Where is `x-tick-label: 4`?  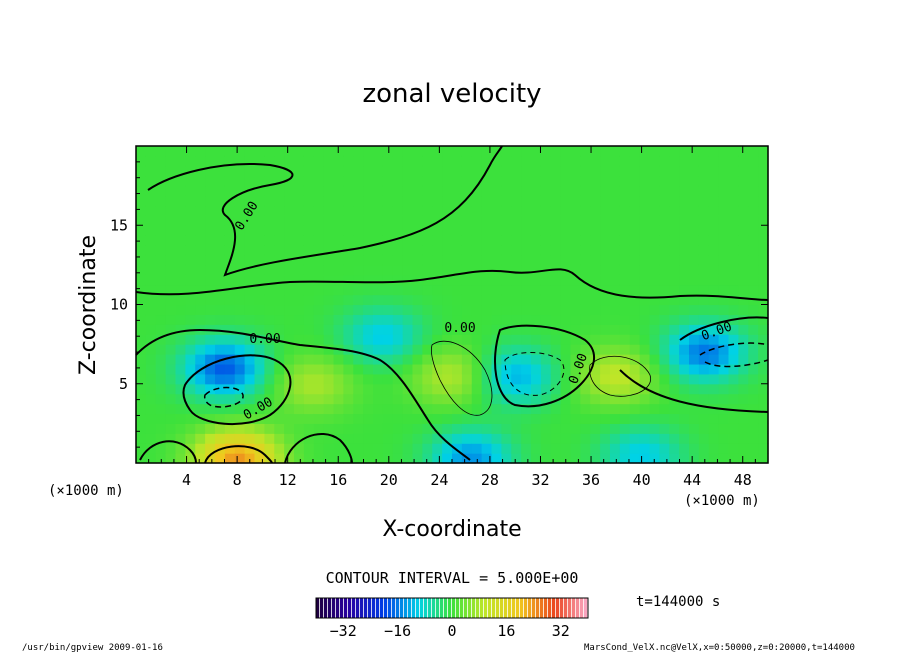 x-tick-label: 4 is located at coordinates (186, 480).